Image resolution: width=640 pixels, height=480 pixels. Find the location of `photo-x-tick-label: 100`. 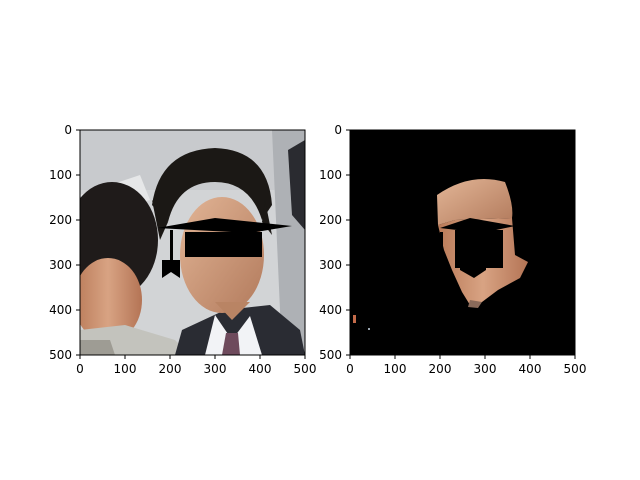

photo-x-tick-label: 100 is located at coordinates (125, 369).